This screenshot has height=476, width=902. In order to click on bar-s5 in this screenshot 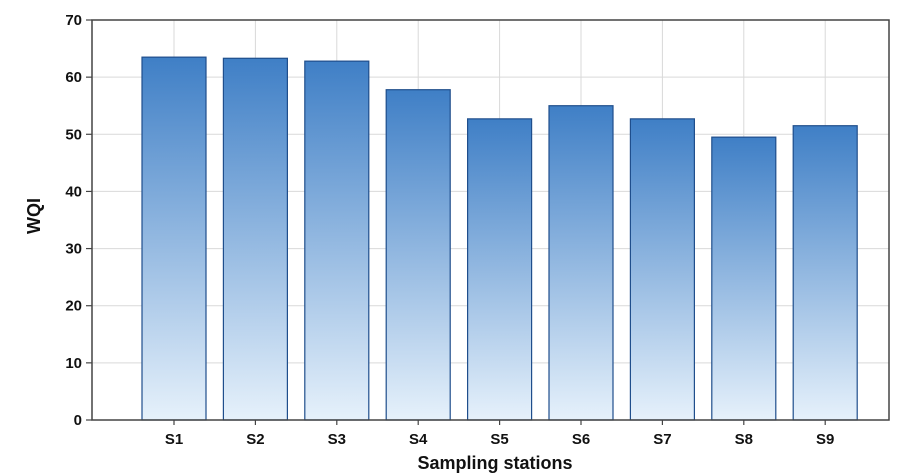, I will do `click(500, 269)`.